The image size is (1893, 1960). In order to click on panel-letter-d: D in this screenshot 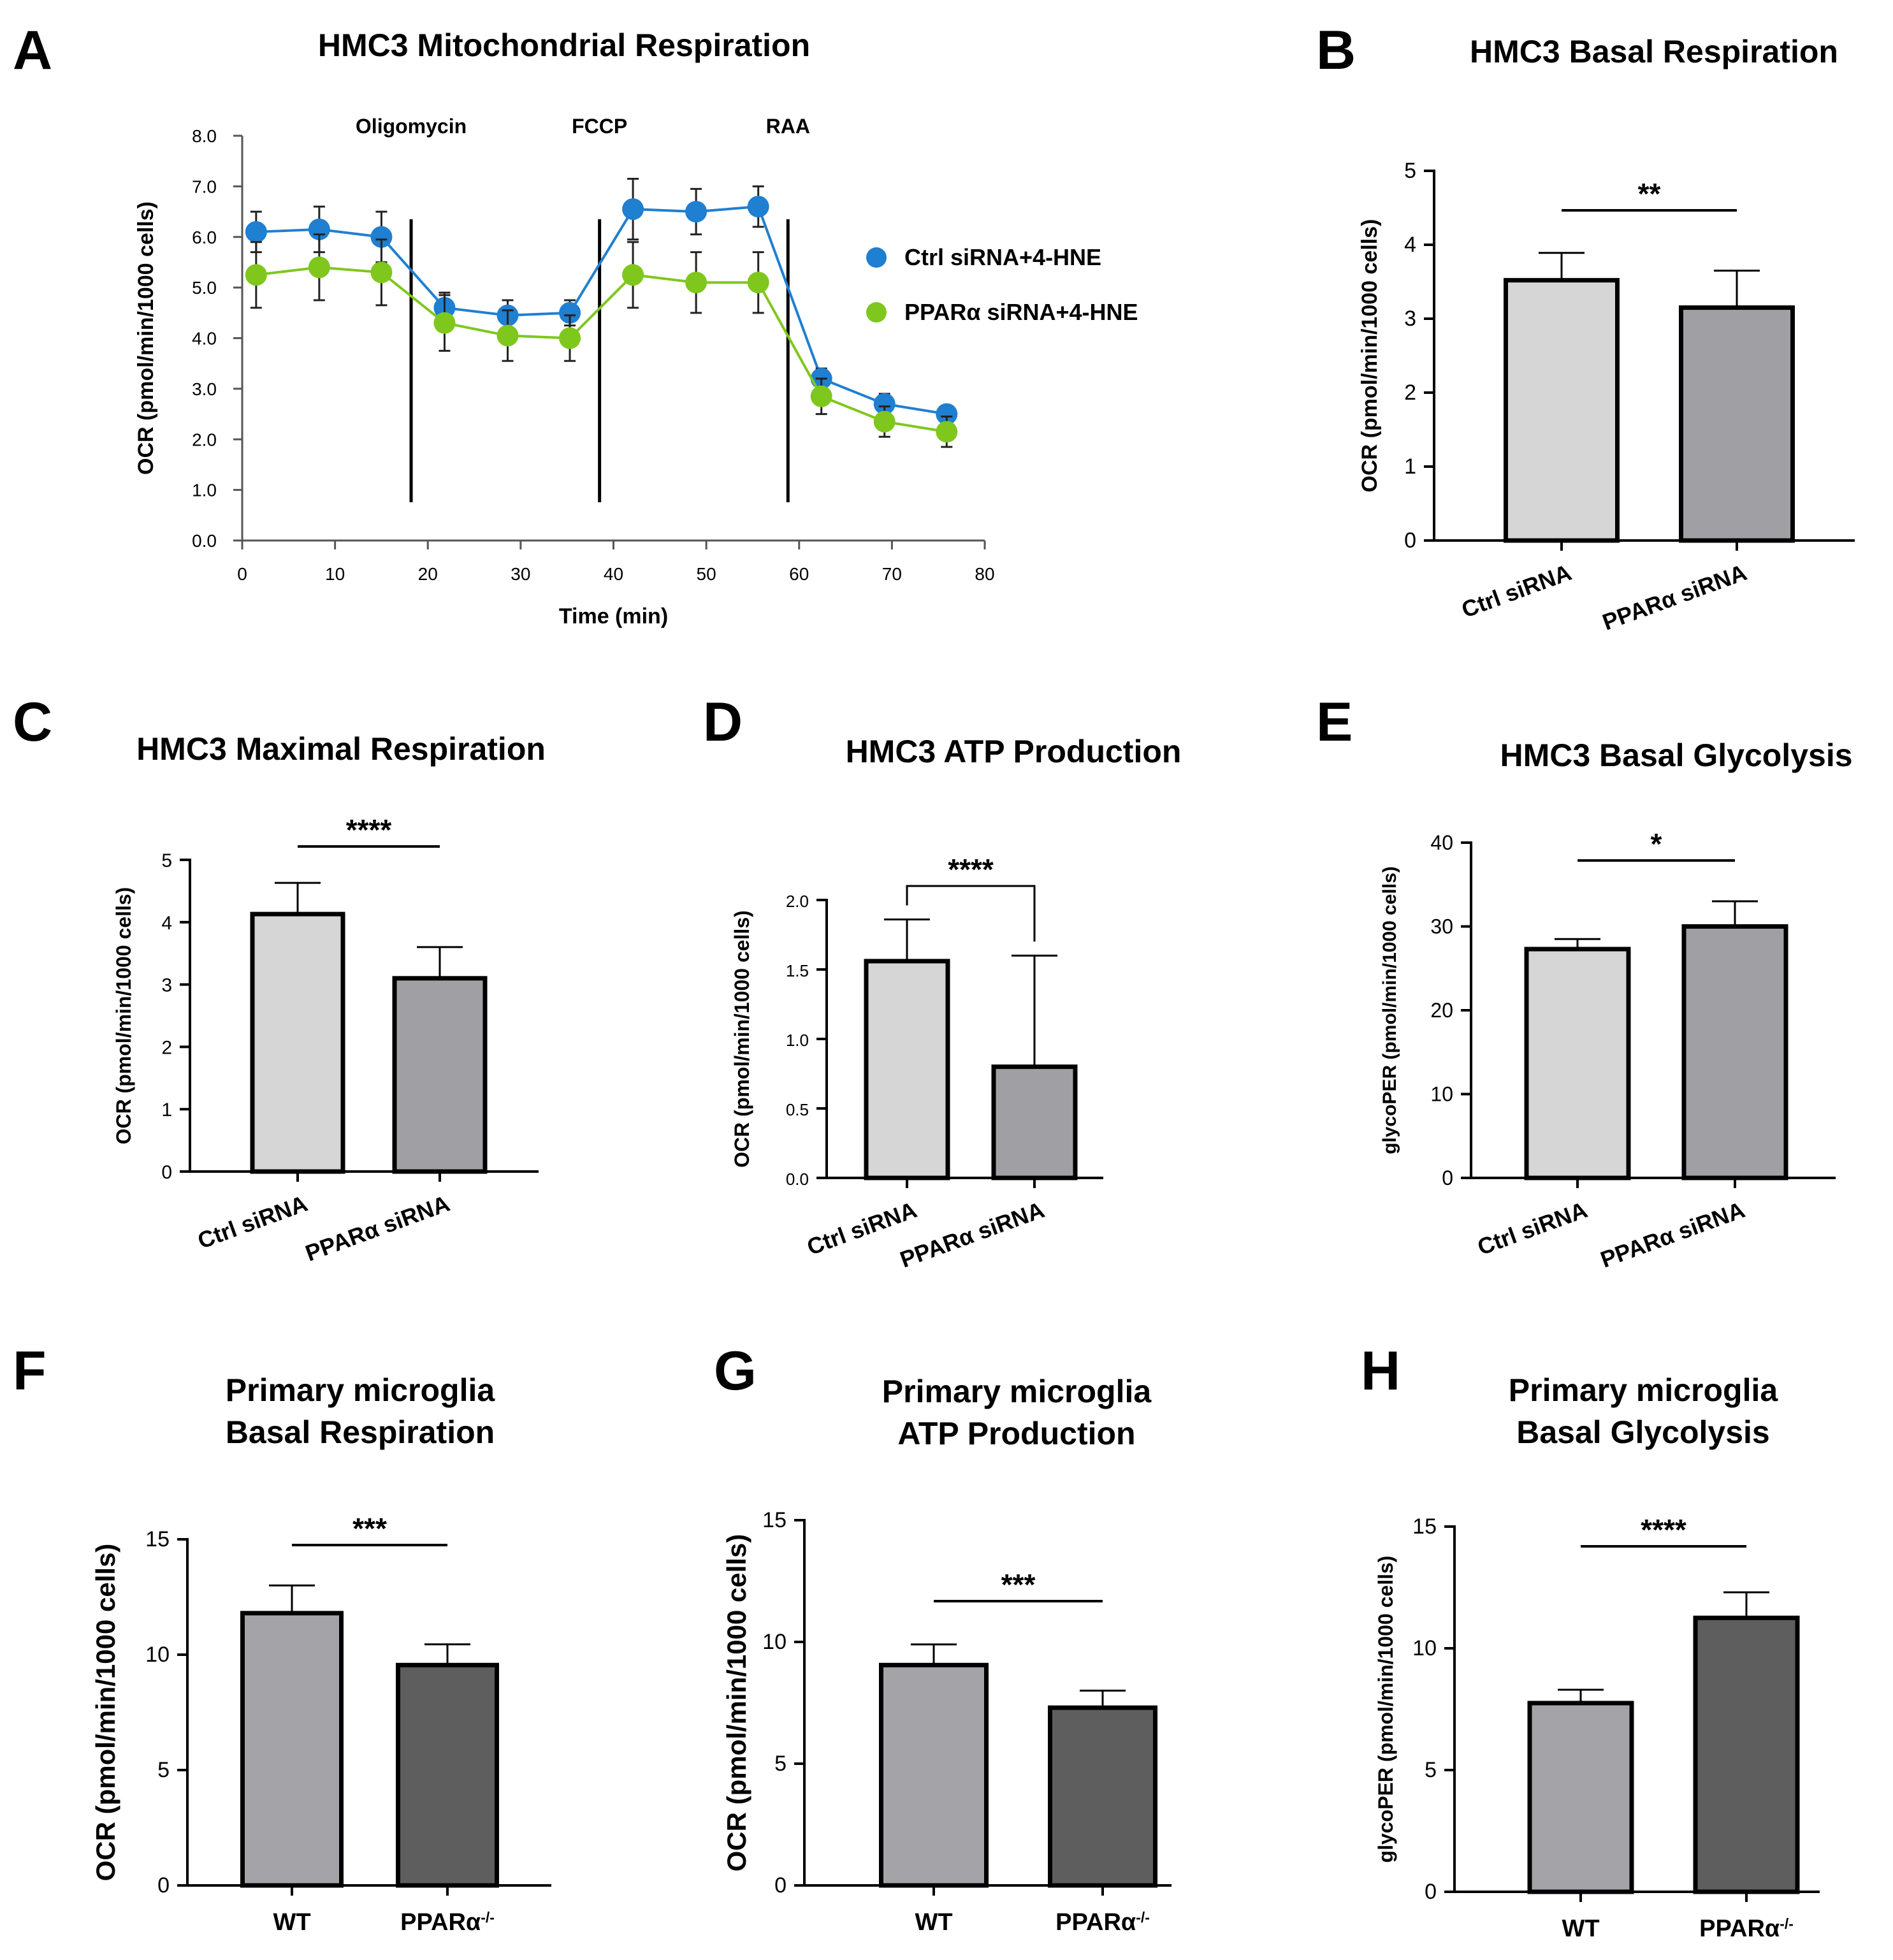, I will do `click(723, 723)`.